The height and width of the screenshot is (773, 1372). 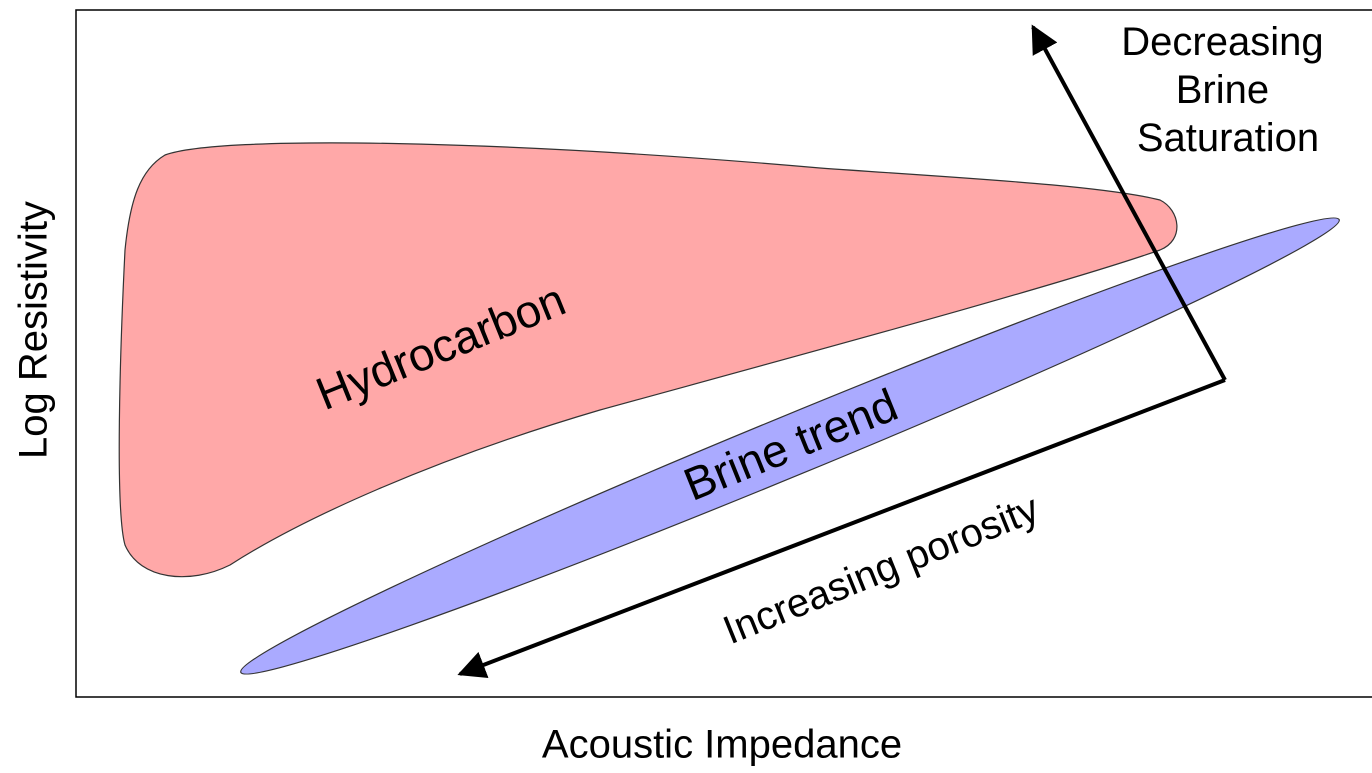 What do you see at coordinates (1222, 42) in the screenshot?
I see `arrow-label-line: Decreasing` at bounding box center [1222, 42].